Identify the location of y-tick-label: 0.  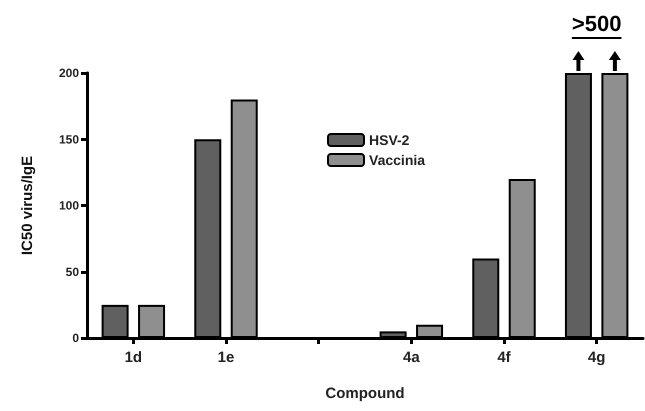
(76, 338).